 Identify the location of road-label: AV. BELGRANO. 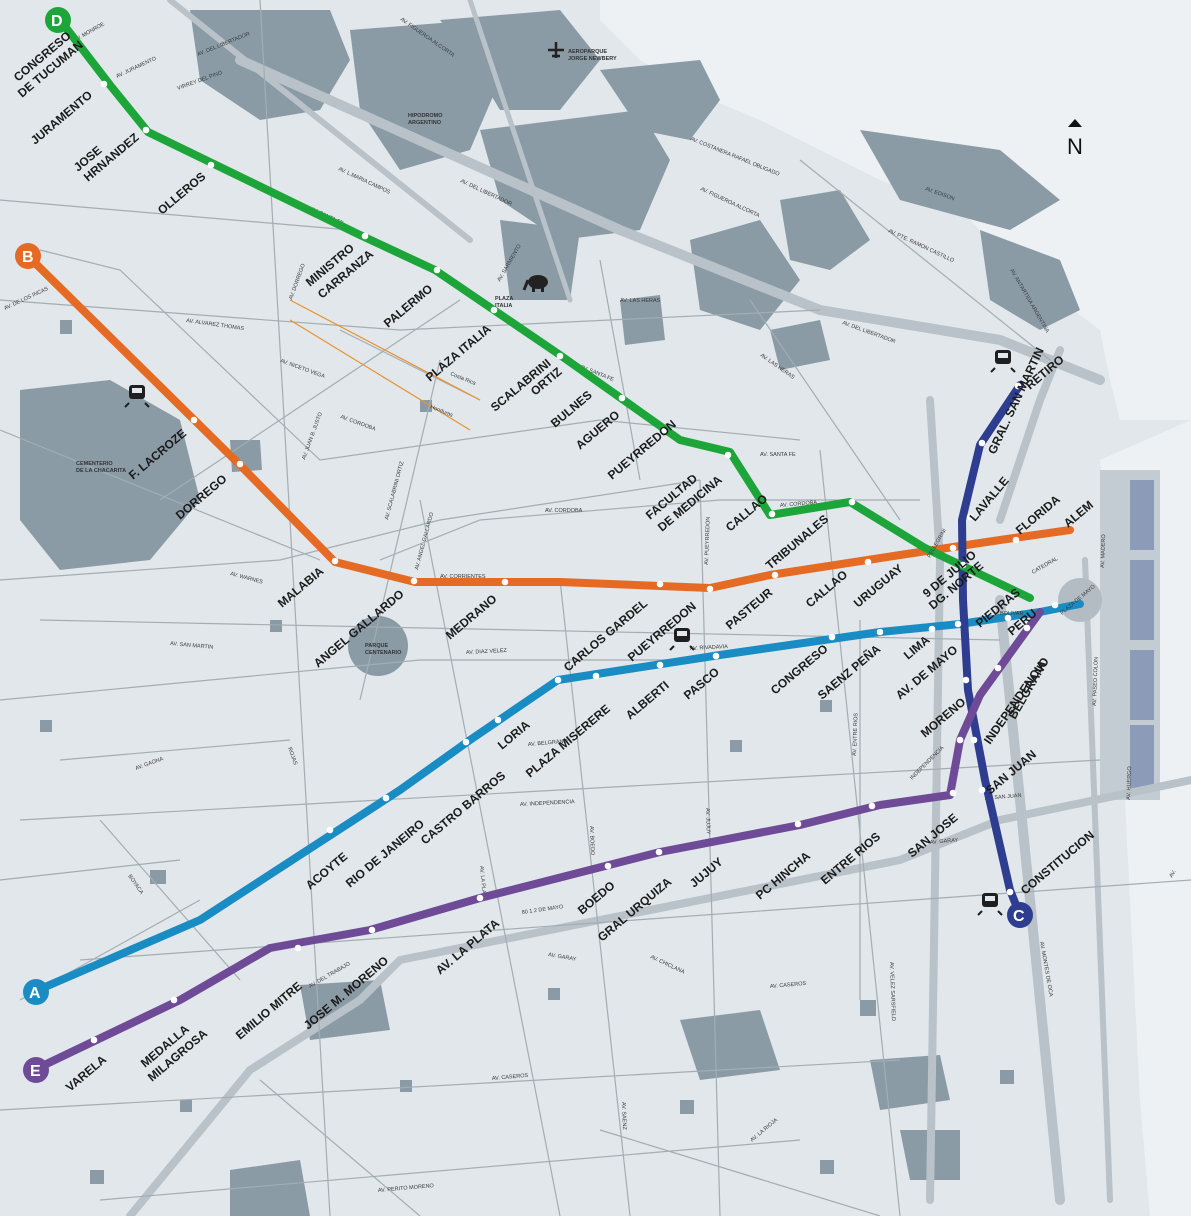
(548, 743).